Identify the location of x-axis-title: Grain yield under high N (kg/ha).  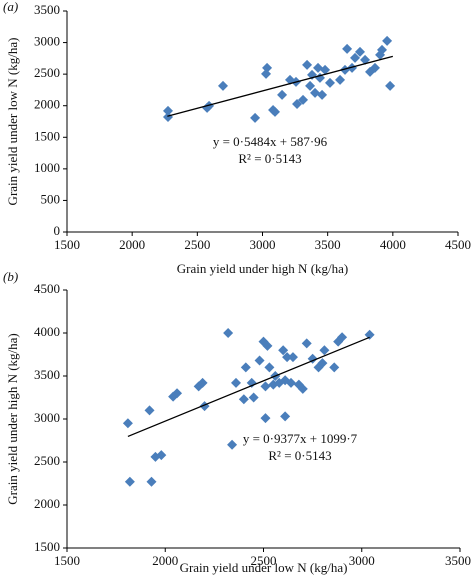
(262, 268).